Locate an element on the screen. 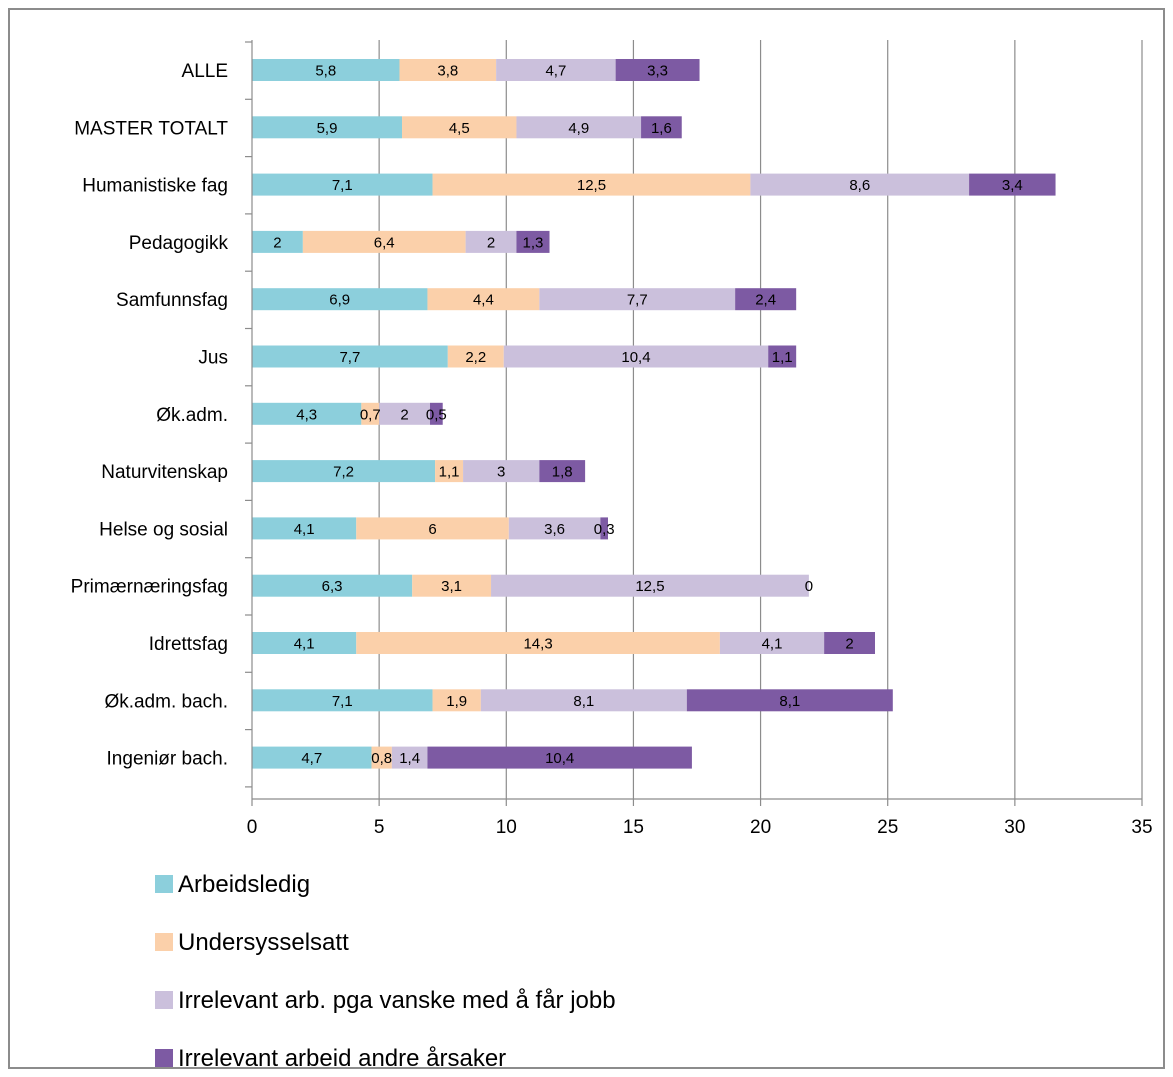  data-label: 8,6 is located at coordinates (859, 185).